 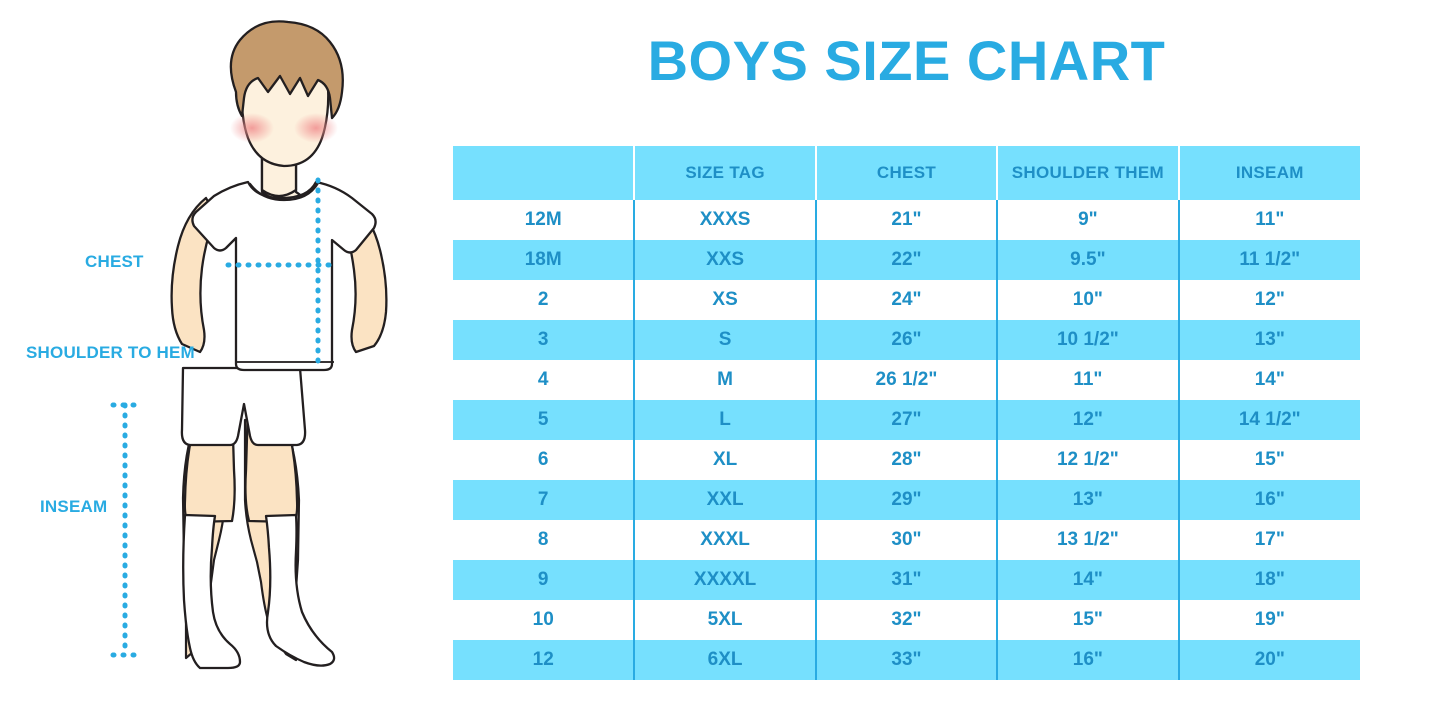 I want to click on table-row: 2 XS 24" 10" 12", so click(x=906, y=300).